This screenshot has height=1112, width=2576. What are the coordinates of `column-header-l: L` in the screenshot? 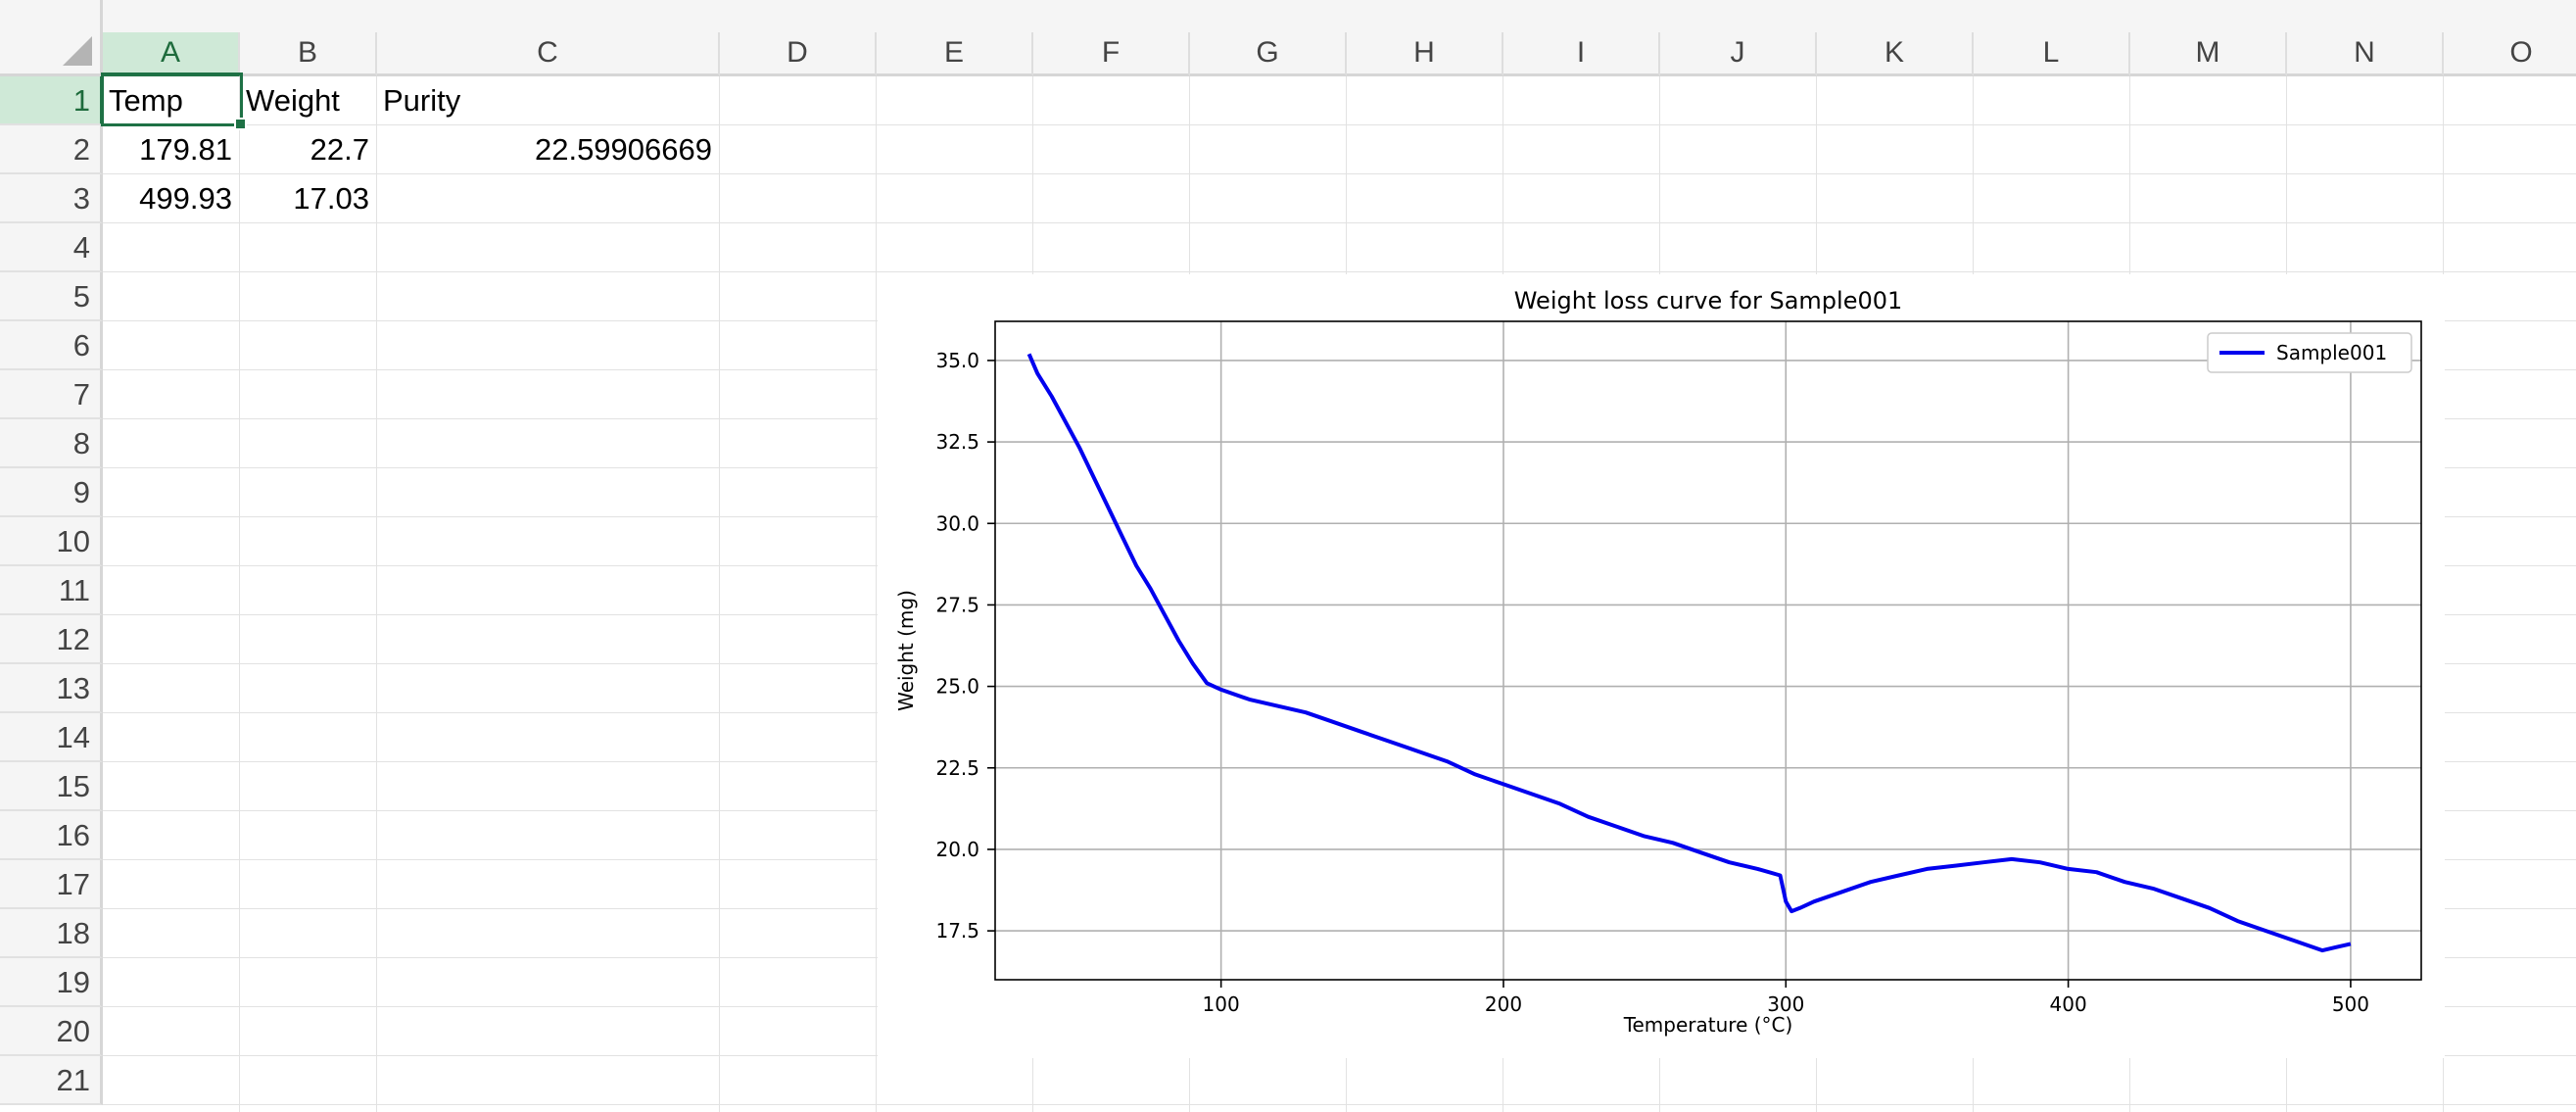 It's located at (2052, 54).